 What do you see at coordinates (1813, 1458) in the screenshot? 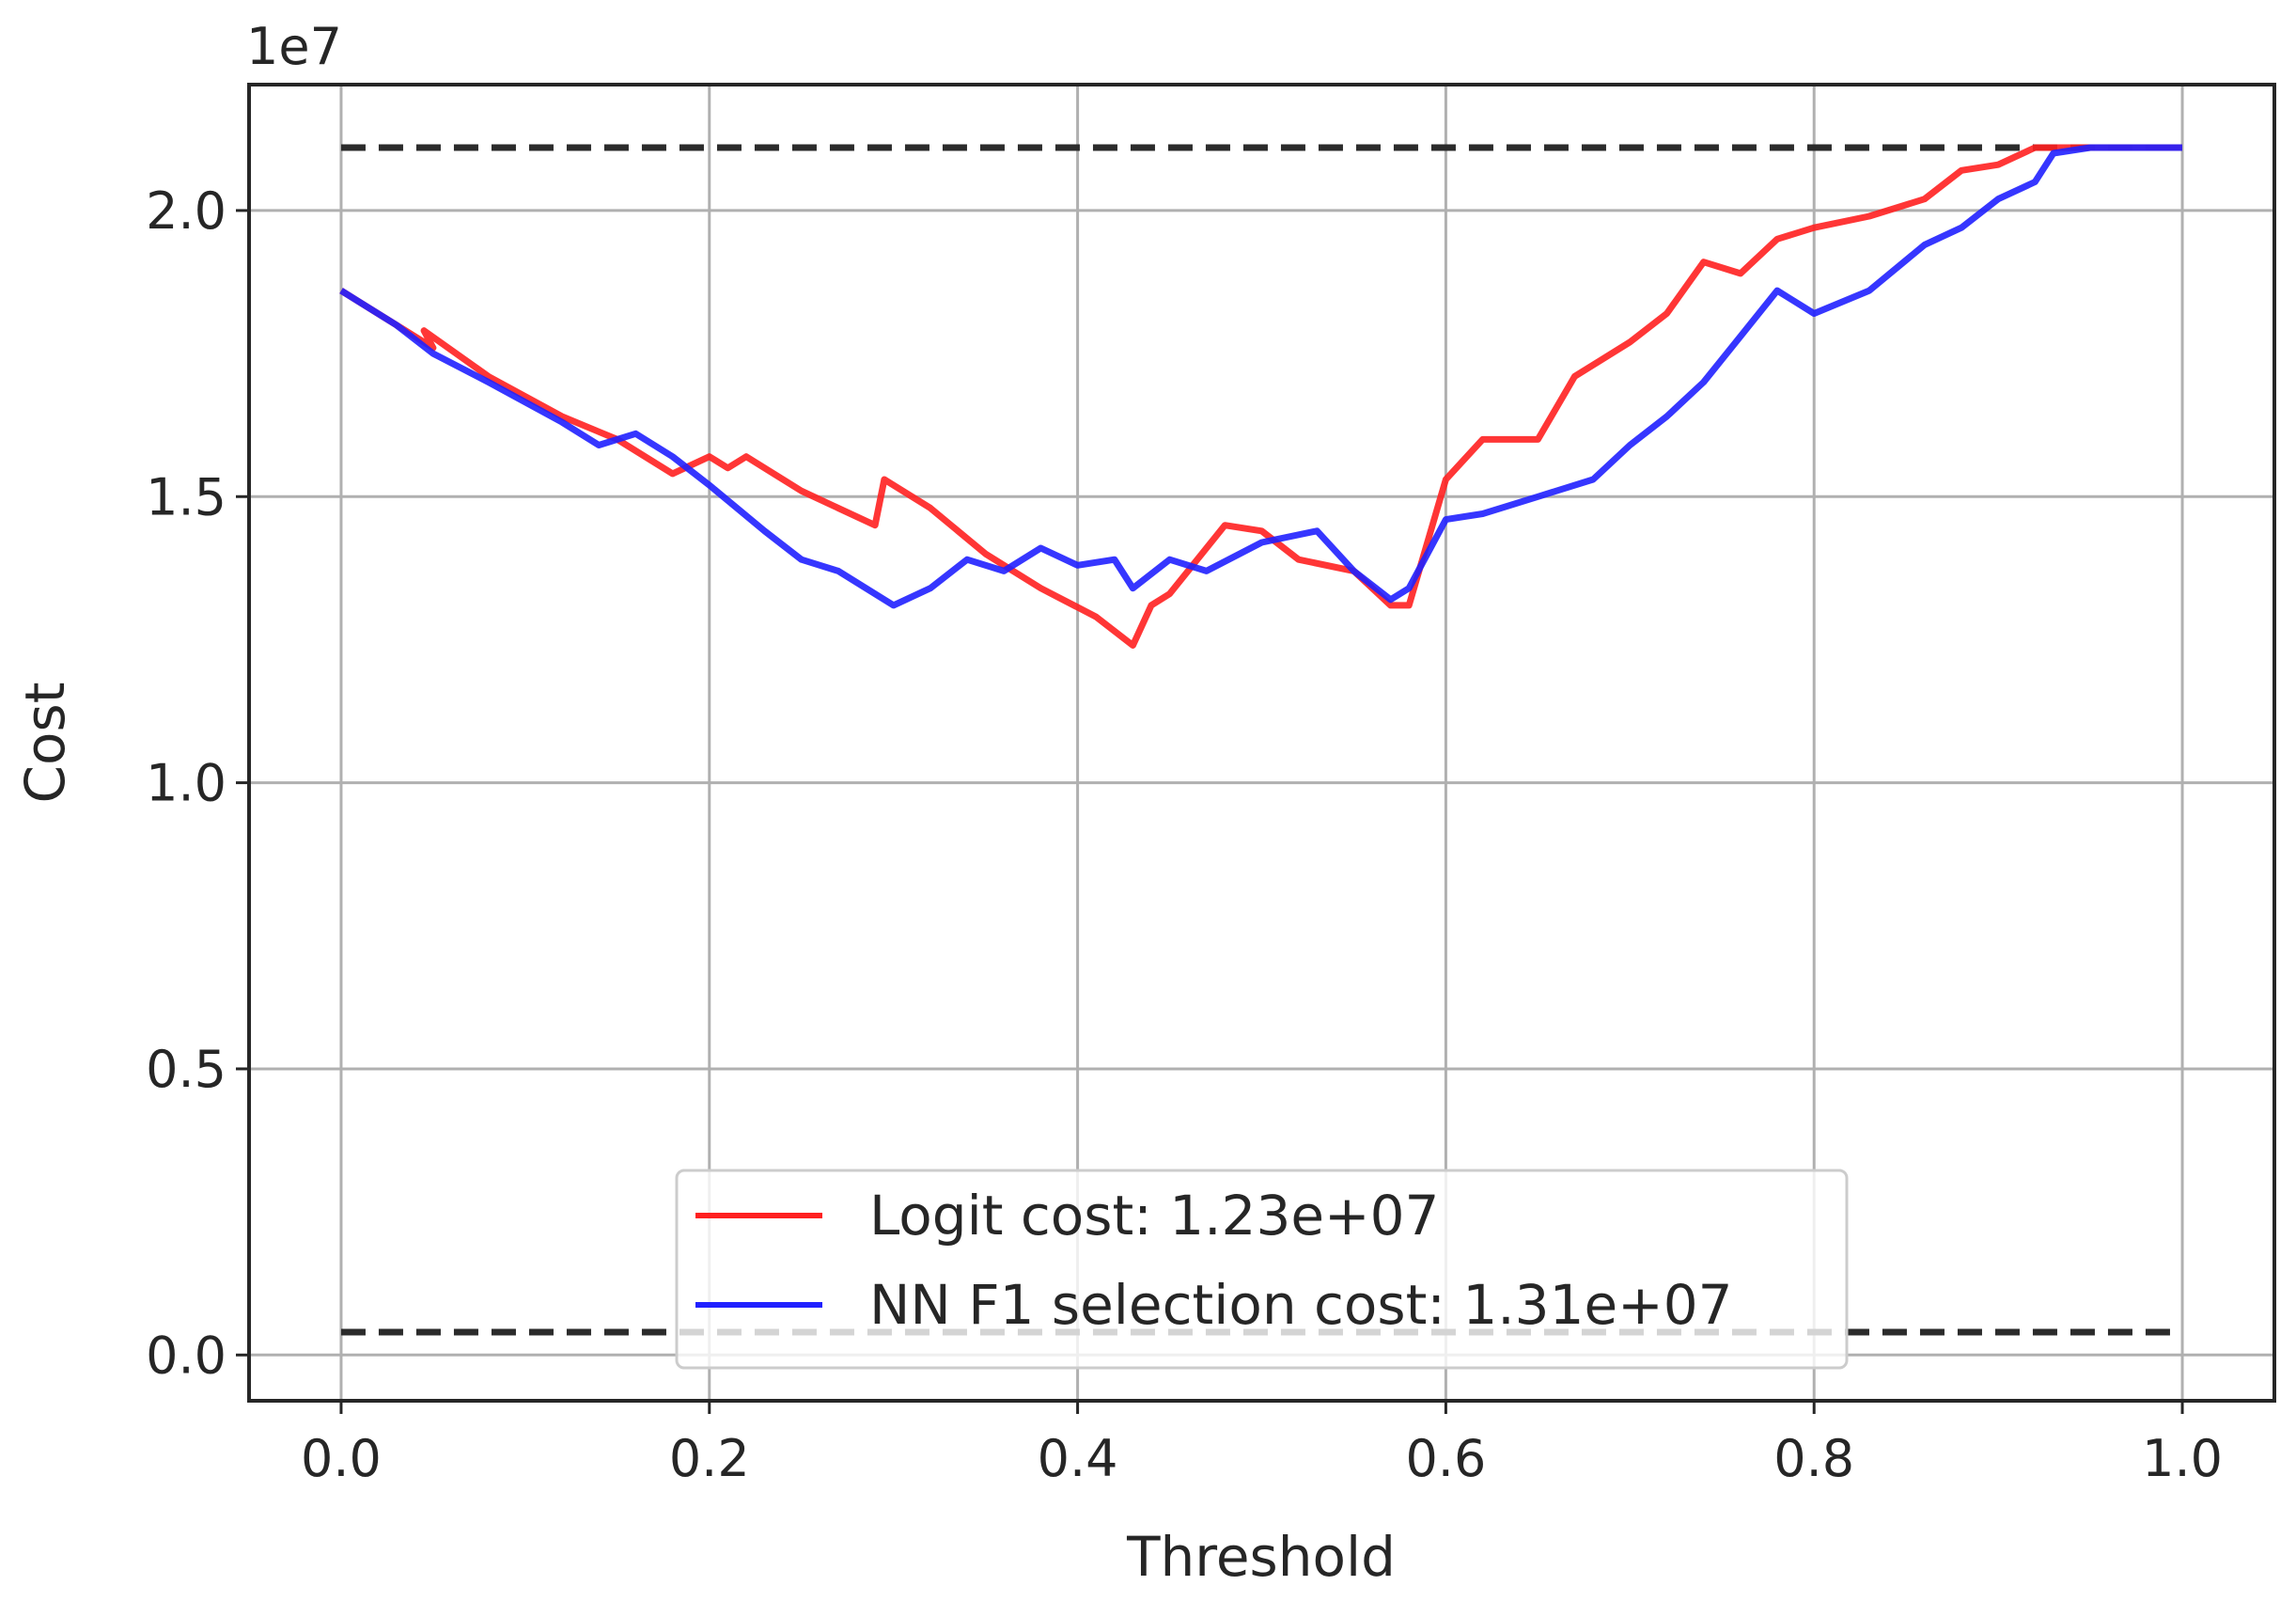
I see `x-tick-label: 0.8` at bounding box center [1813, 1458].